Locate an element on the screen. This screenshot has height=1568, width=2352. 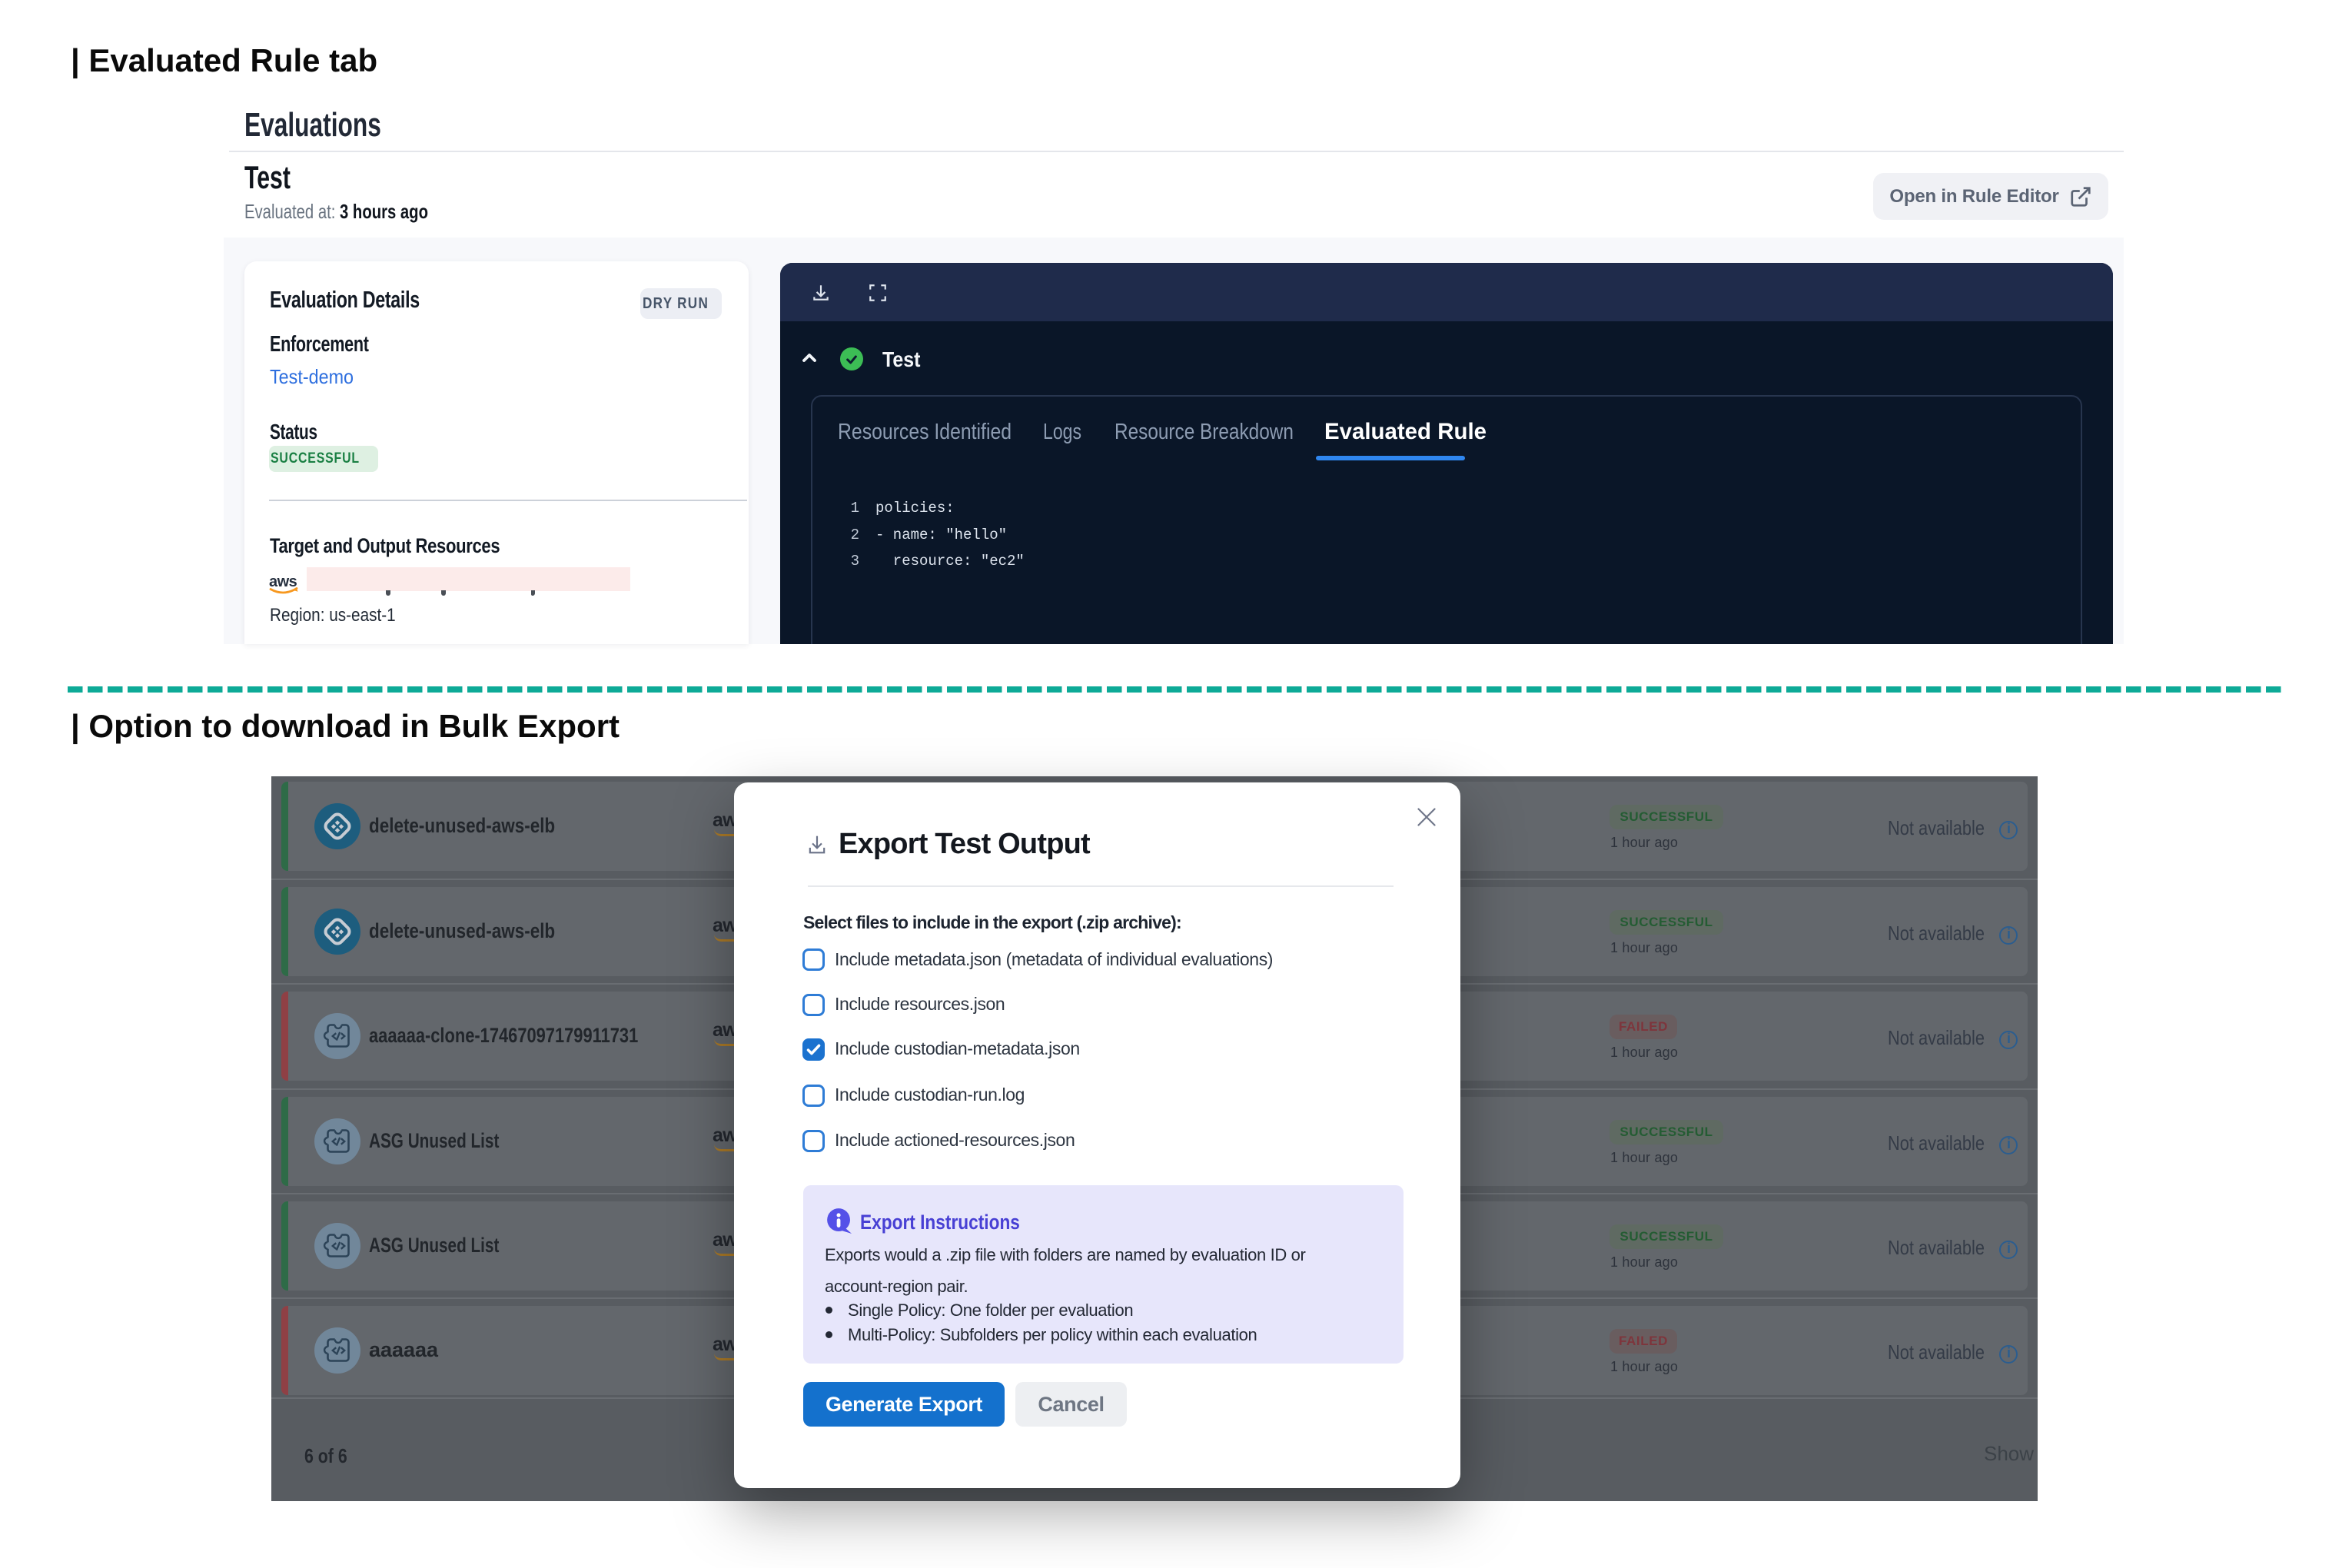
svg-text: aws is located at coordinates (283, 581).